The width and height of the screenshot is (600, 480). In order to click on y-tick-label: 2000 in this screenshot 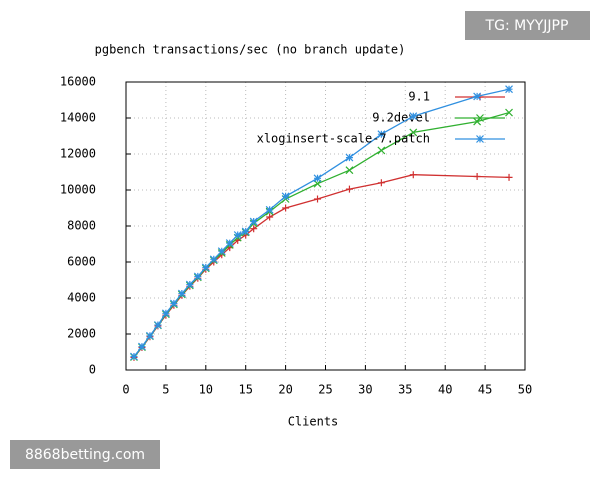, I will do `click(81, 334)`.